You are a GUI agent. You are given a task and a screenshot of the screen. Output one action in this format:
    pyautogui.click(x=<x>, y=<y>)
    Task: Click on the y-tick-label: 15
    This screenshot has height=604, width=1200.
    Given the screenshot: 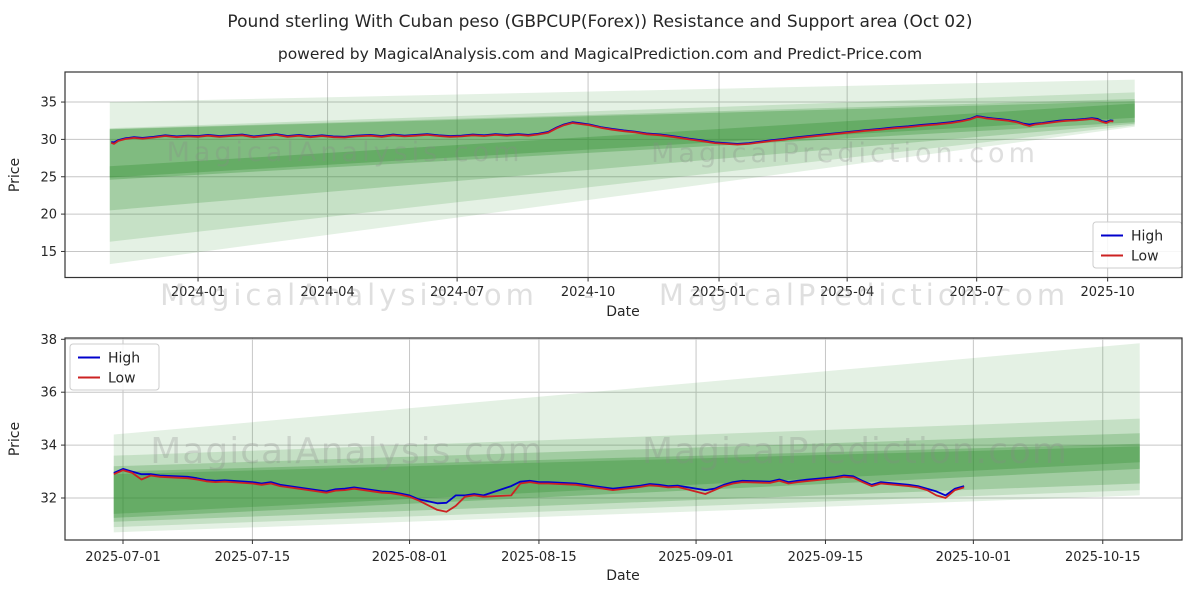 What is the action you would take?
    pyautogui.click(x=48, y=252)
    